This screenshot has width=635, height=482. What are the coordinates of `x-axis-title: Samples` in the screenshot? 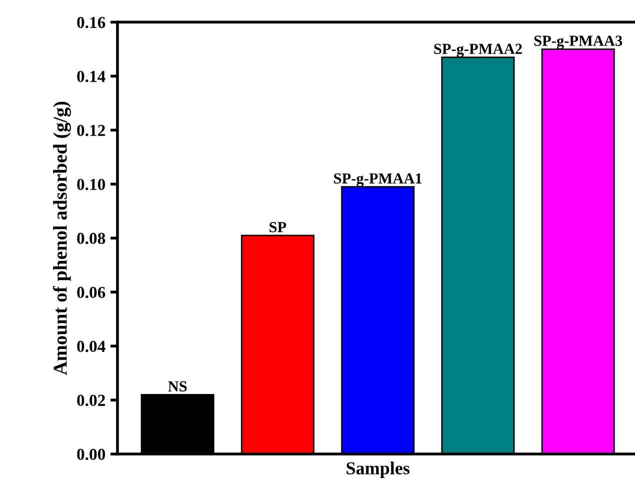 It's located at (378, 470).